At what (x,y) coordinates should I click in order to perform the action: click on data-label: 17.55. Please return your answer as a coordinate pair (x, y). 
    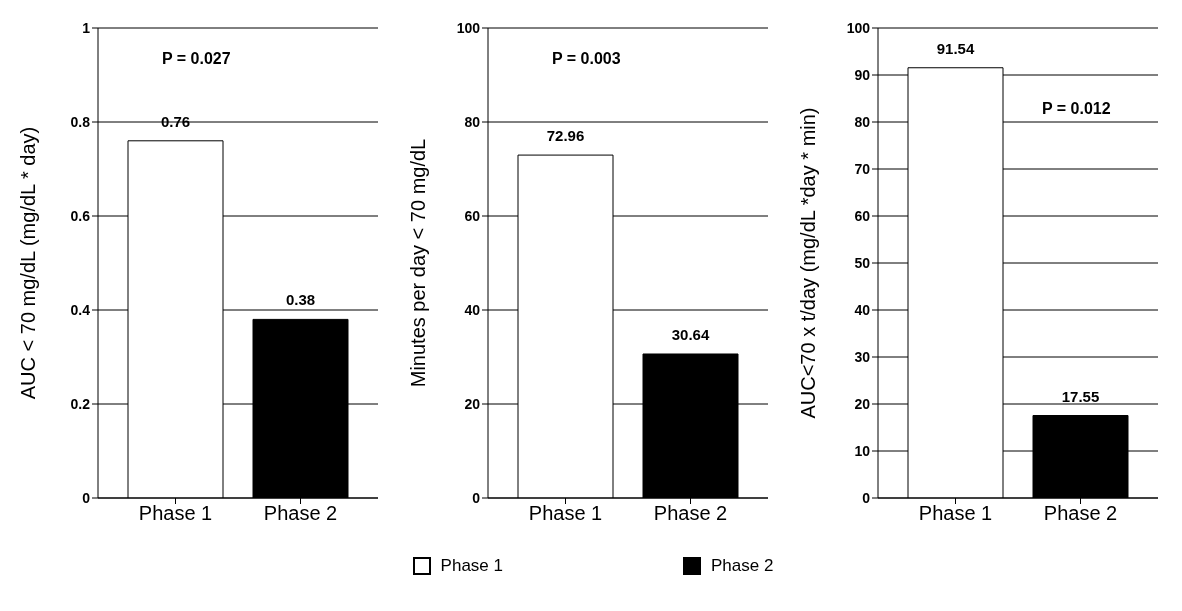
    Looking at the image, I should click on (1080, 396).